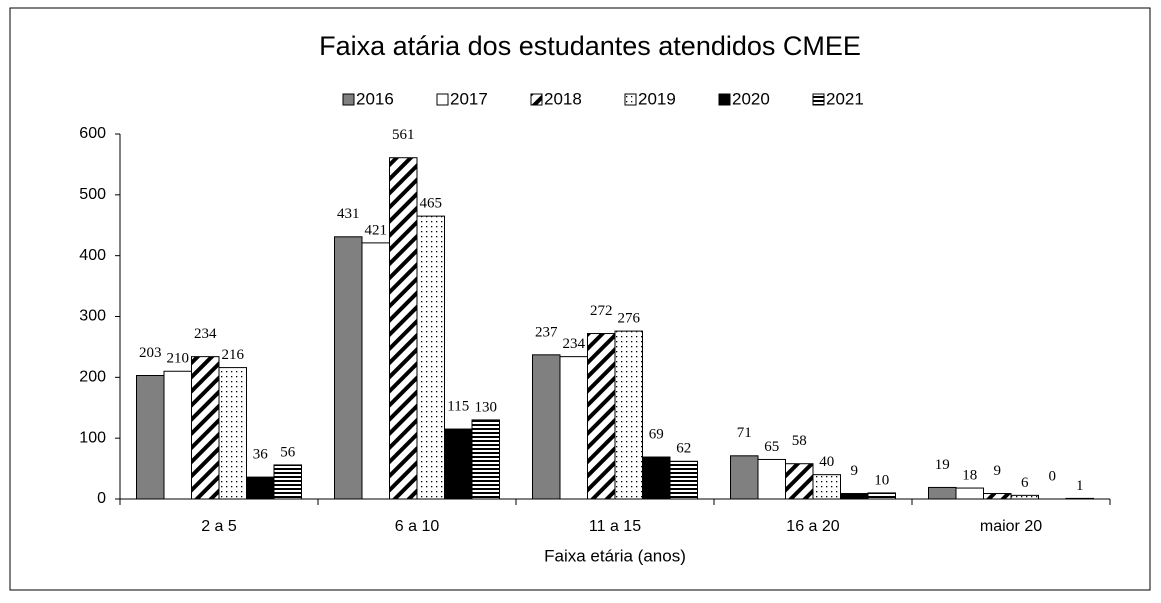 This screenshot has height=603, width=1161. I want to click on value-label: 276, so click(629, 319).